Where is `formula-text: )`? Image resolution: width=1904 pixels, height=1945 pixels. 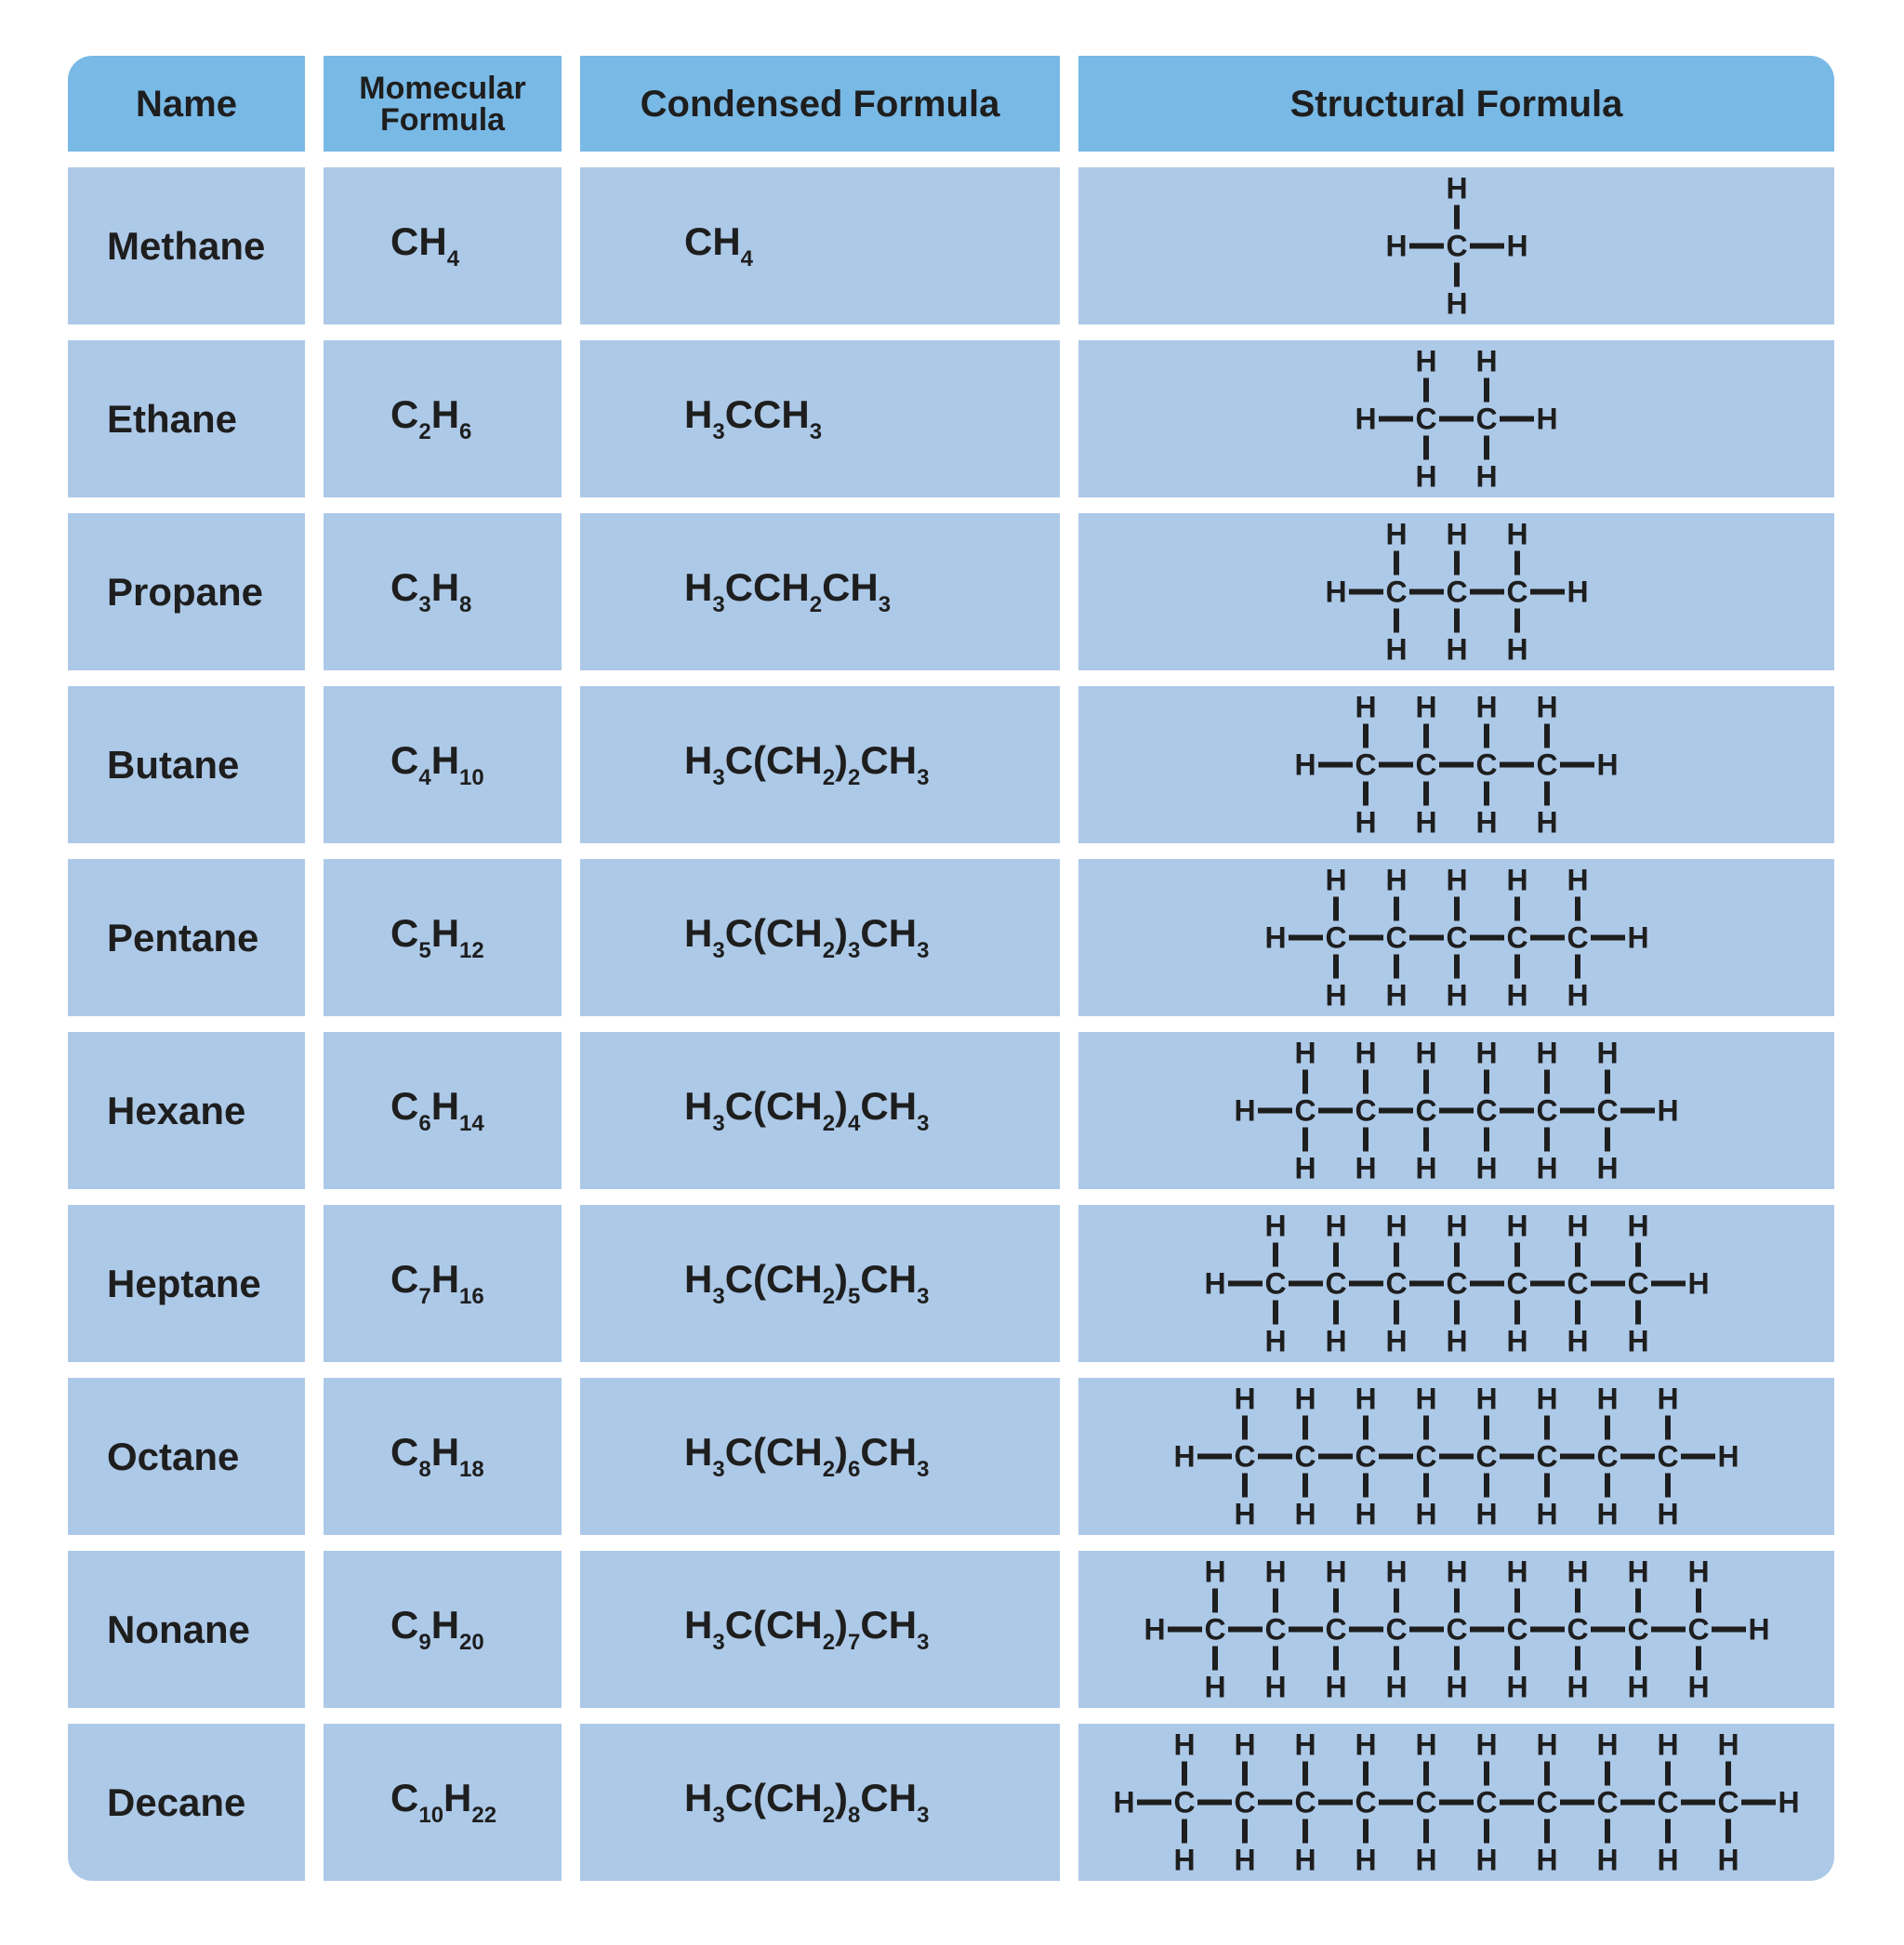
formula-text: ) is located at coordinates (842, 760).